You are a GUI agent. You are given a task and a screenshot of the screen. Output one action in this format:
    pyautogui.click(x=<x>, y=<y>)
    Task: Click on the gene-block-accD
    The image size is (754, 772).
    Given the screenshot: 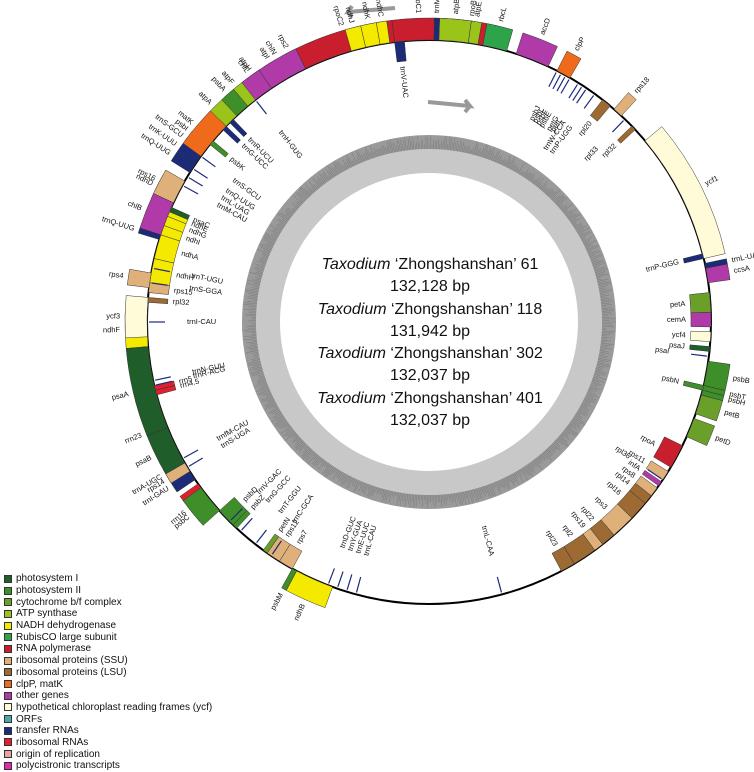 What is the action you would take?
    pyautogui.click(x=536, y=49)
    